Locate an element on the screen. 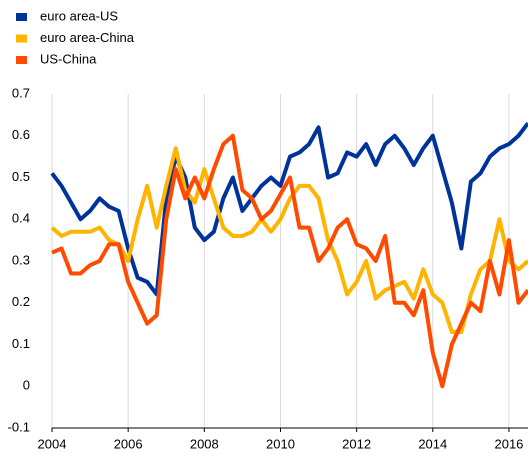  x-tick-label: 2008 is located at coordinates (204, 443).